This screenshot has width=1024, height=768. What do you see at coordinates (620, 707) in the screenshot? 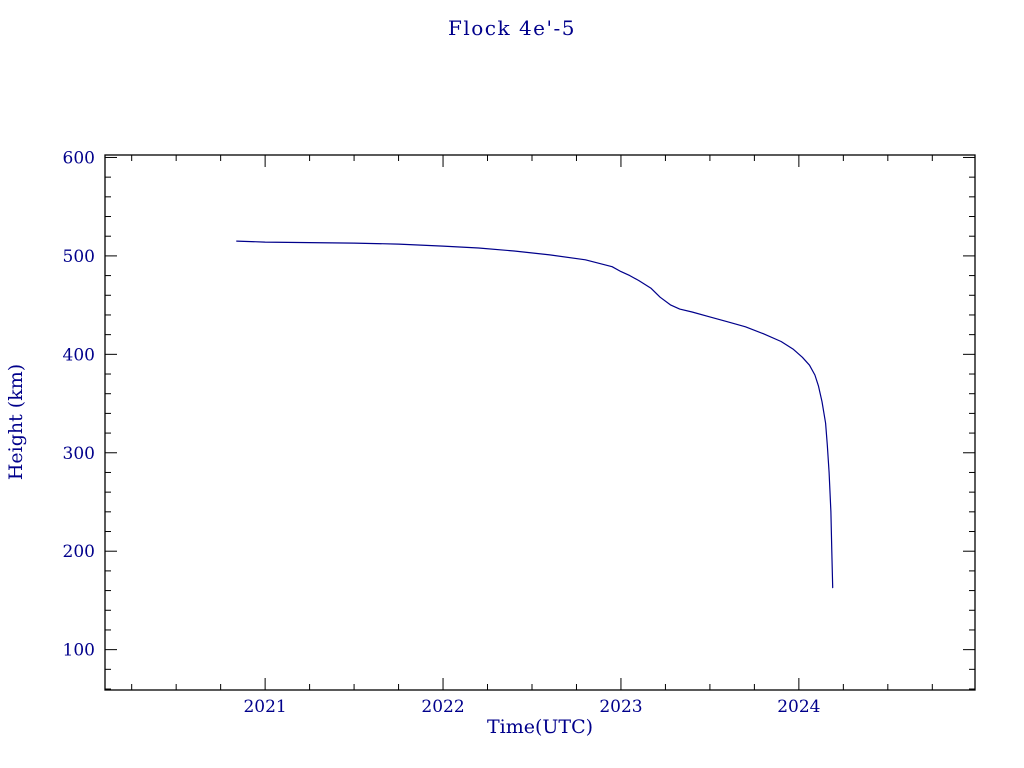
I see `x-tick-label: 2023` at bounding box center [620, 707].